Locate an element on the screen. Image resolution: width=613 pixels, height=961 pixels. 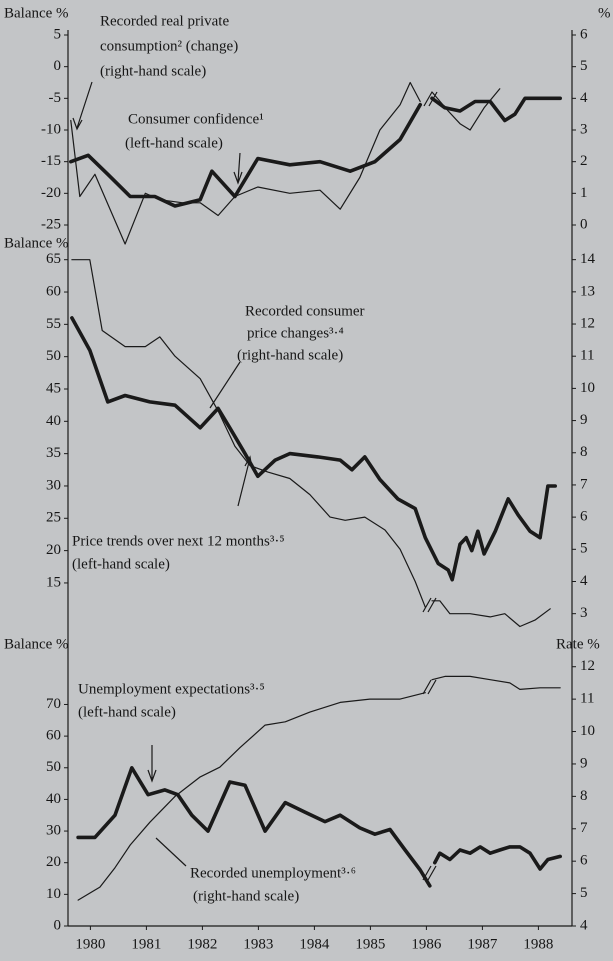
x-tick-label: 1981 is located at coordinates (146, 944).